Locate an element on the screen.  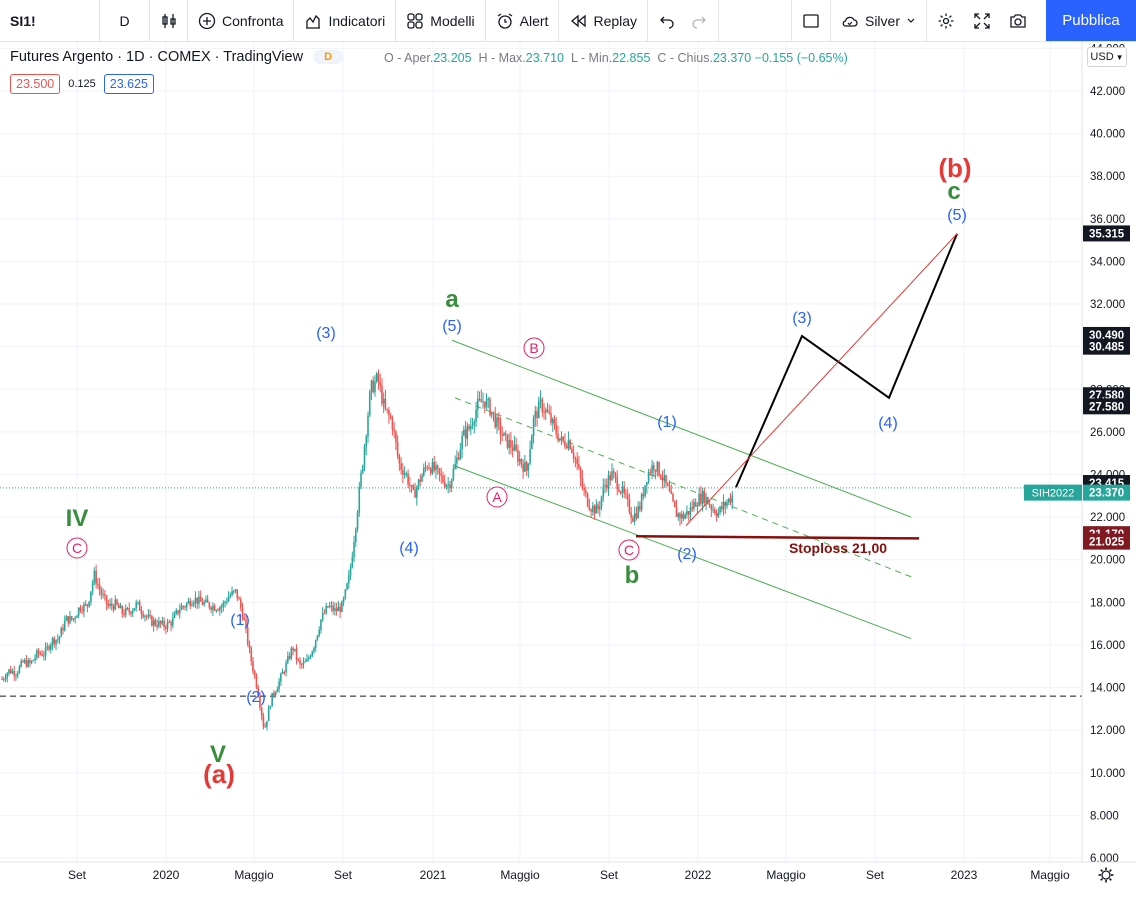
sell-price-button: 23.500 is located at coordinates (35, 84).